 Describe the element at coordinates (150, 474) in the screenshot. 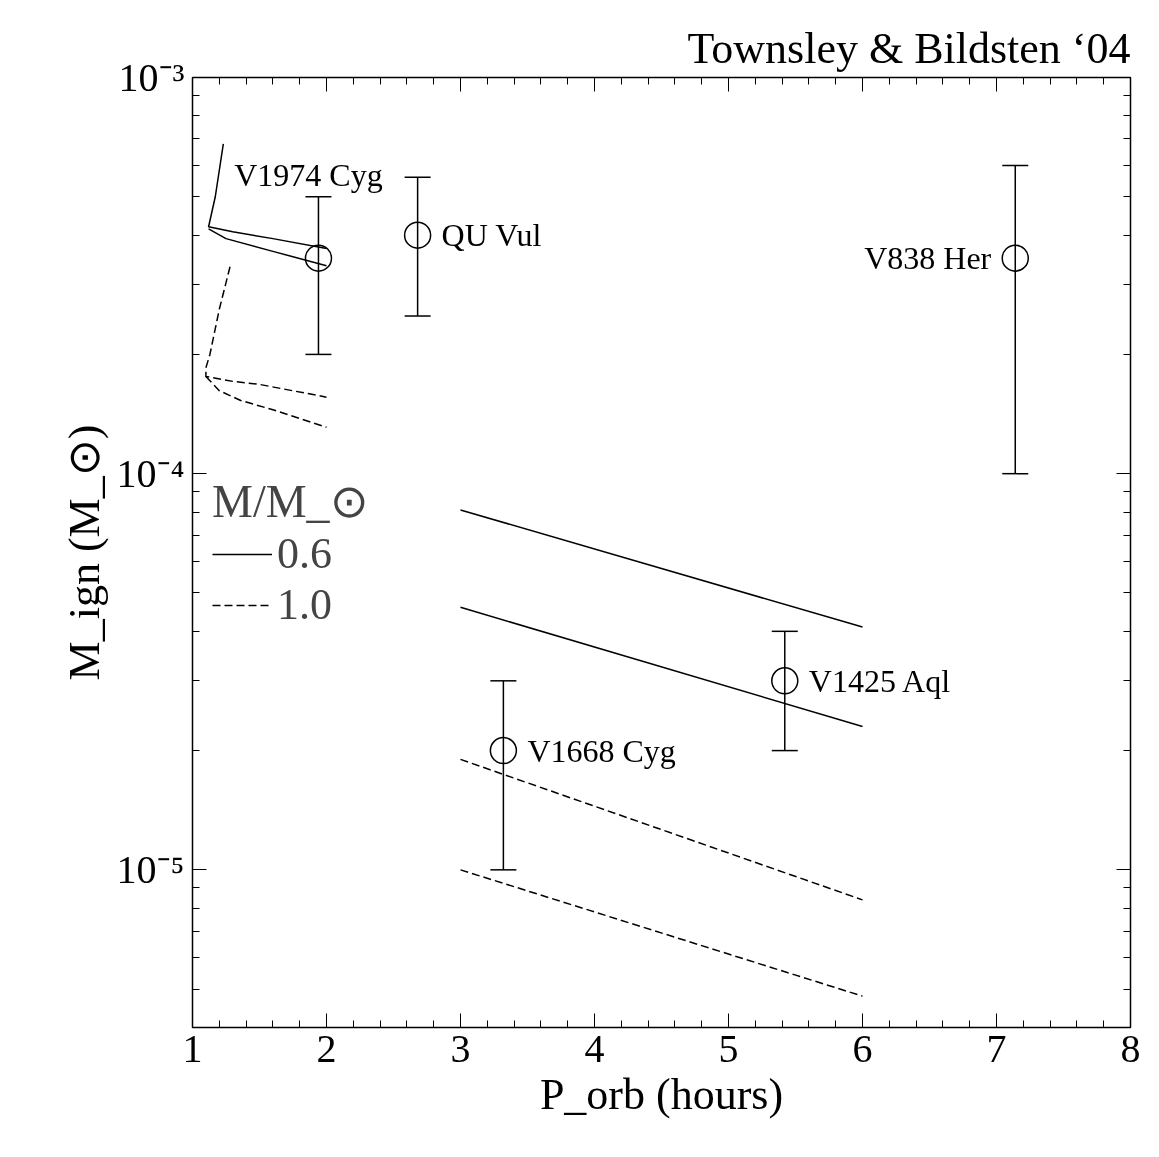

I see `y-tick-label: 10⁻⁴` at that location.